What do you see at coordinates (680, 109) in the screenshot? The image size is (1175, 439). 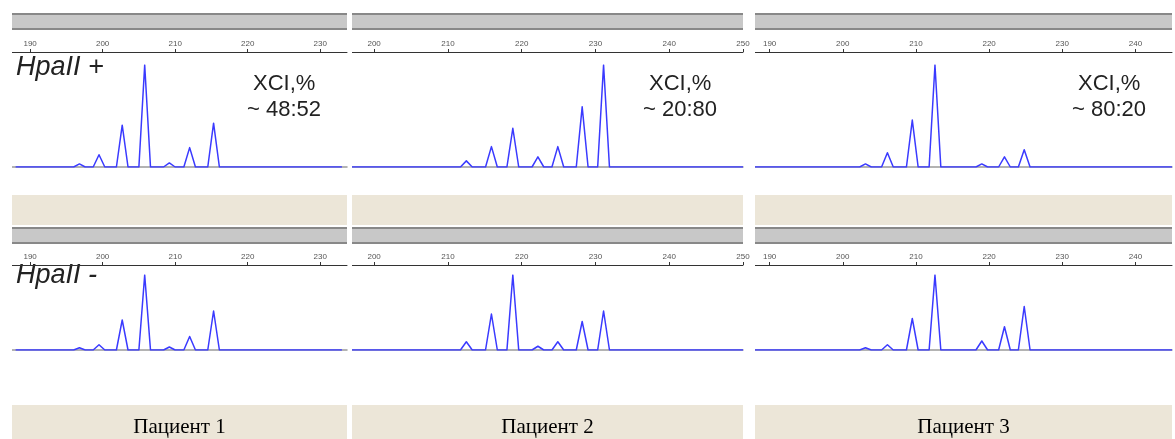 I see `annotation: ~ 20:80` at bounding box center [680, 109].